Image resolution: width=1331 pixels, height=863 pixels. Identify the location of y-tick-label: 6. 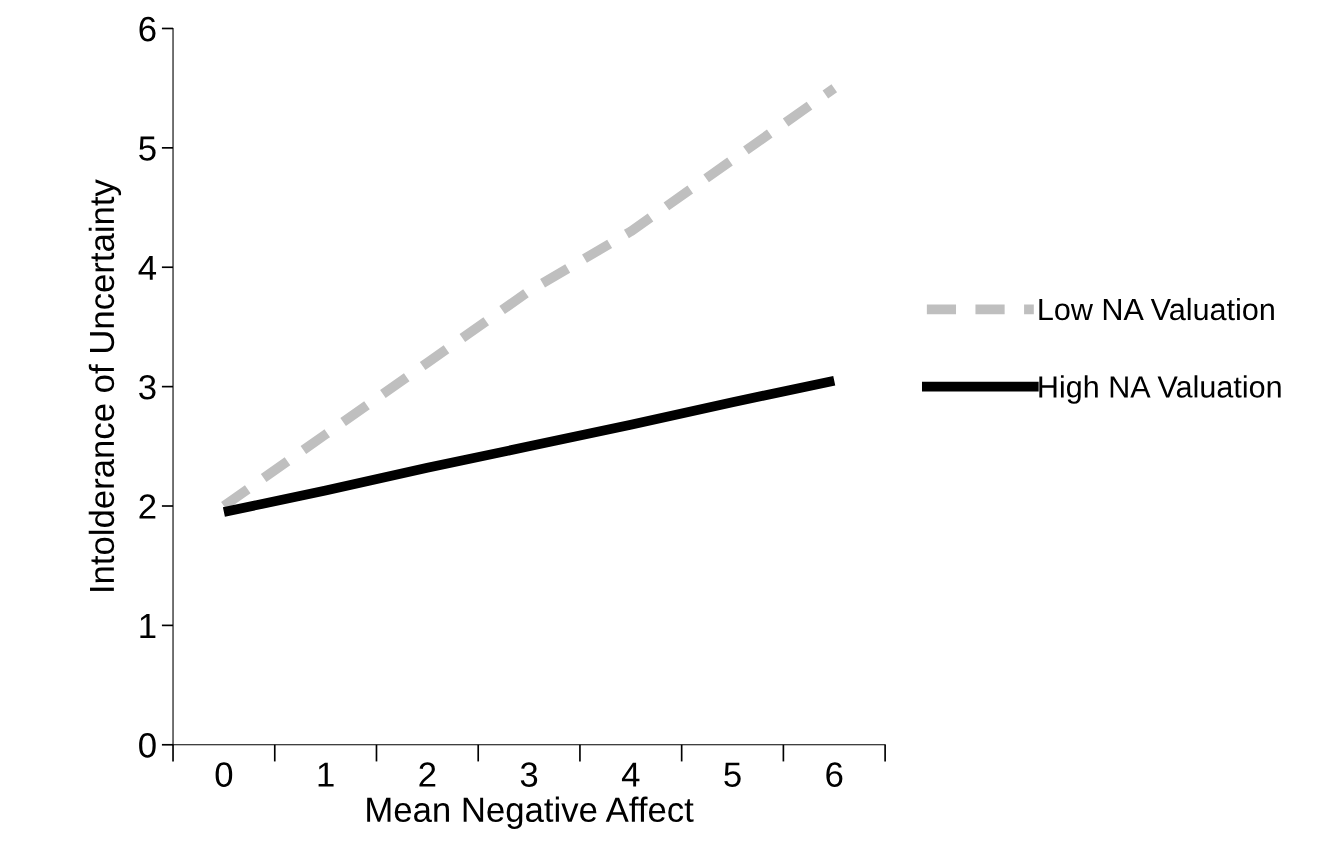
(147, 29).